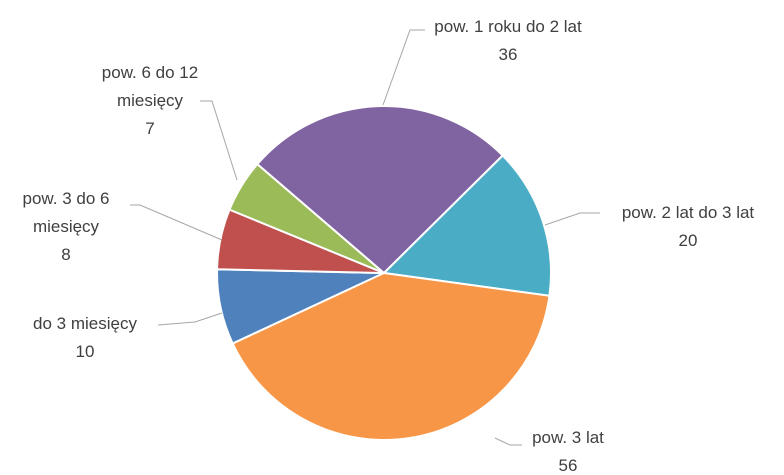 This screenshot has height=475, width=784. What do you see at coordinates (150, 128) in the screenshot?
I see `value-label: 7` at bounding box center [150, 128].